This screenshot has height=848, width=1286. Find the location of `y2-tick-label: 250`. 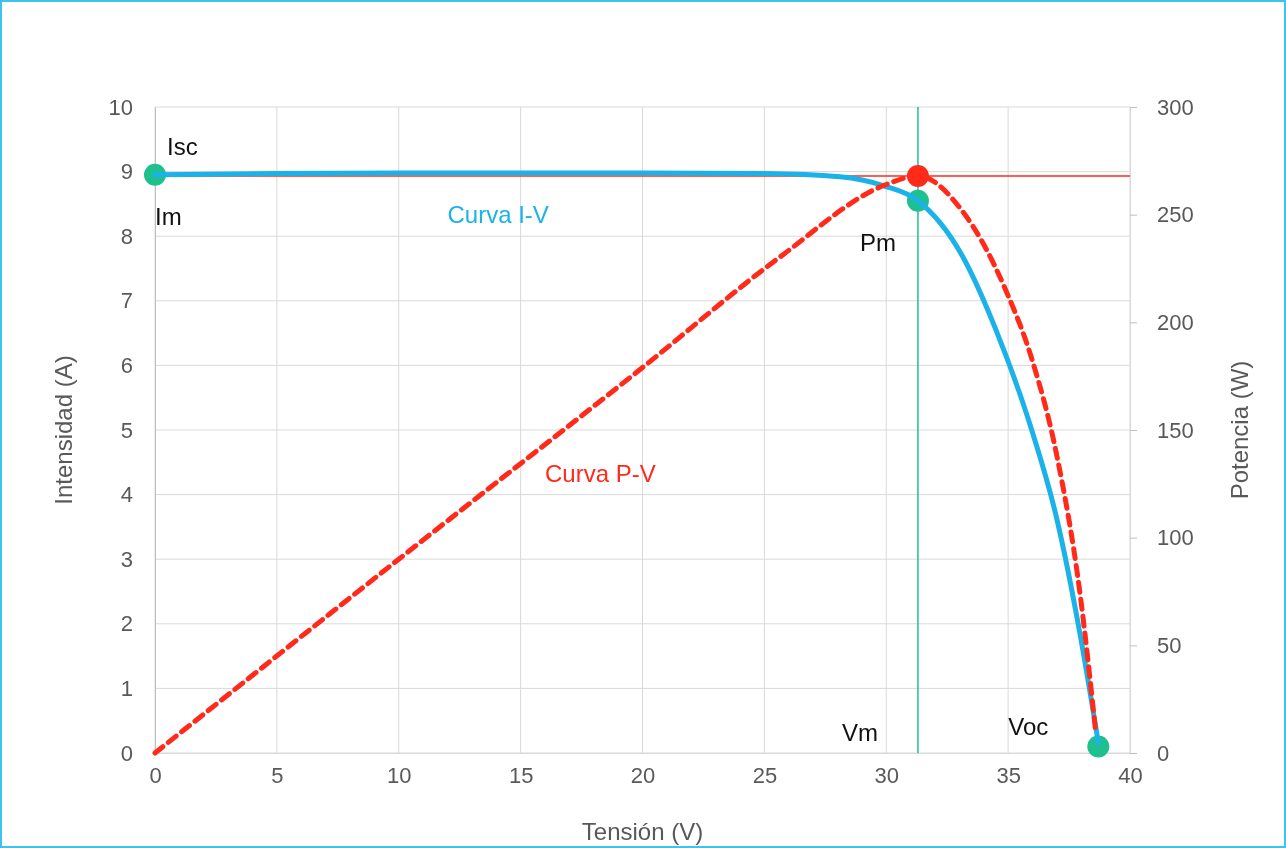

y2-tick-label: 250 is located at coordinates (1175, 215).